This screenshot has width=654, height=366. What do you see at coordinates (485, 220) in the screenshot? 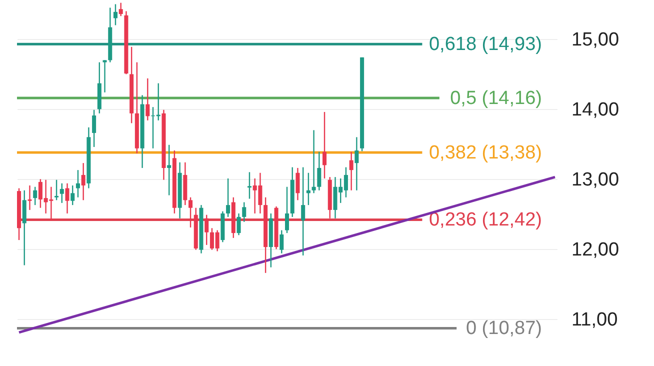
I see `ref-line-label: 0,236 (12,42)` at bounding box center [485, 220].